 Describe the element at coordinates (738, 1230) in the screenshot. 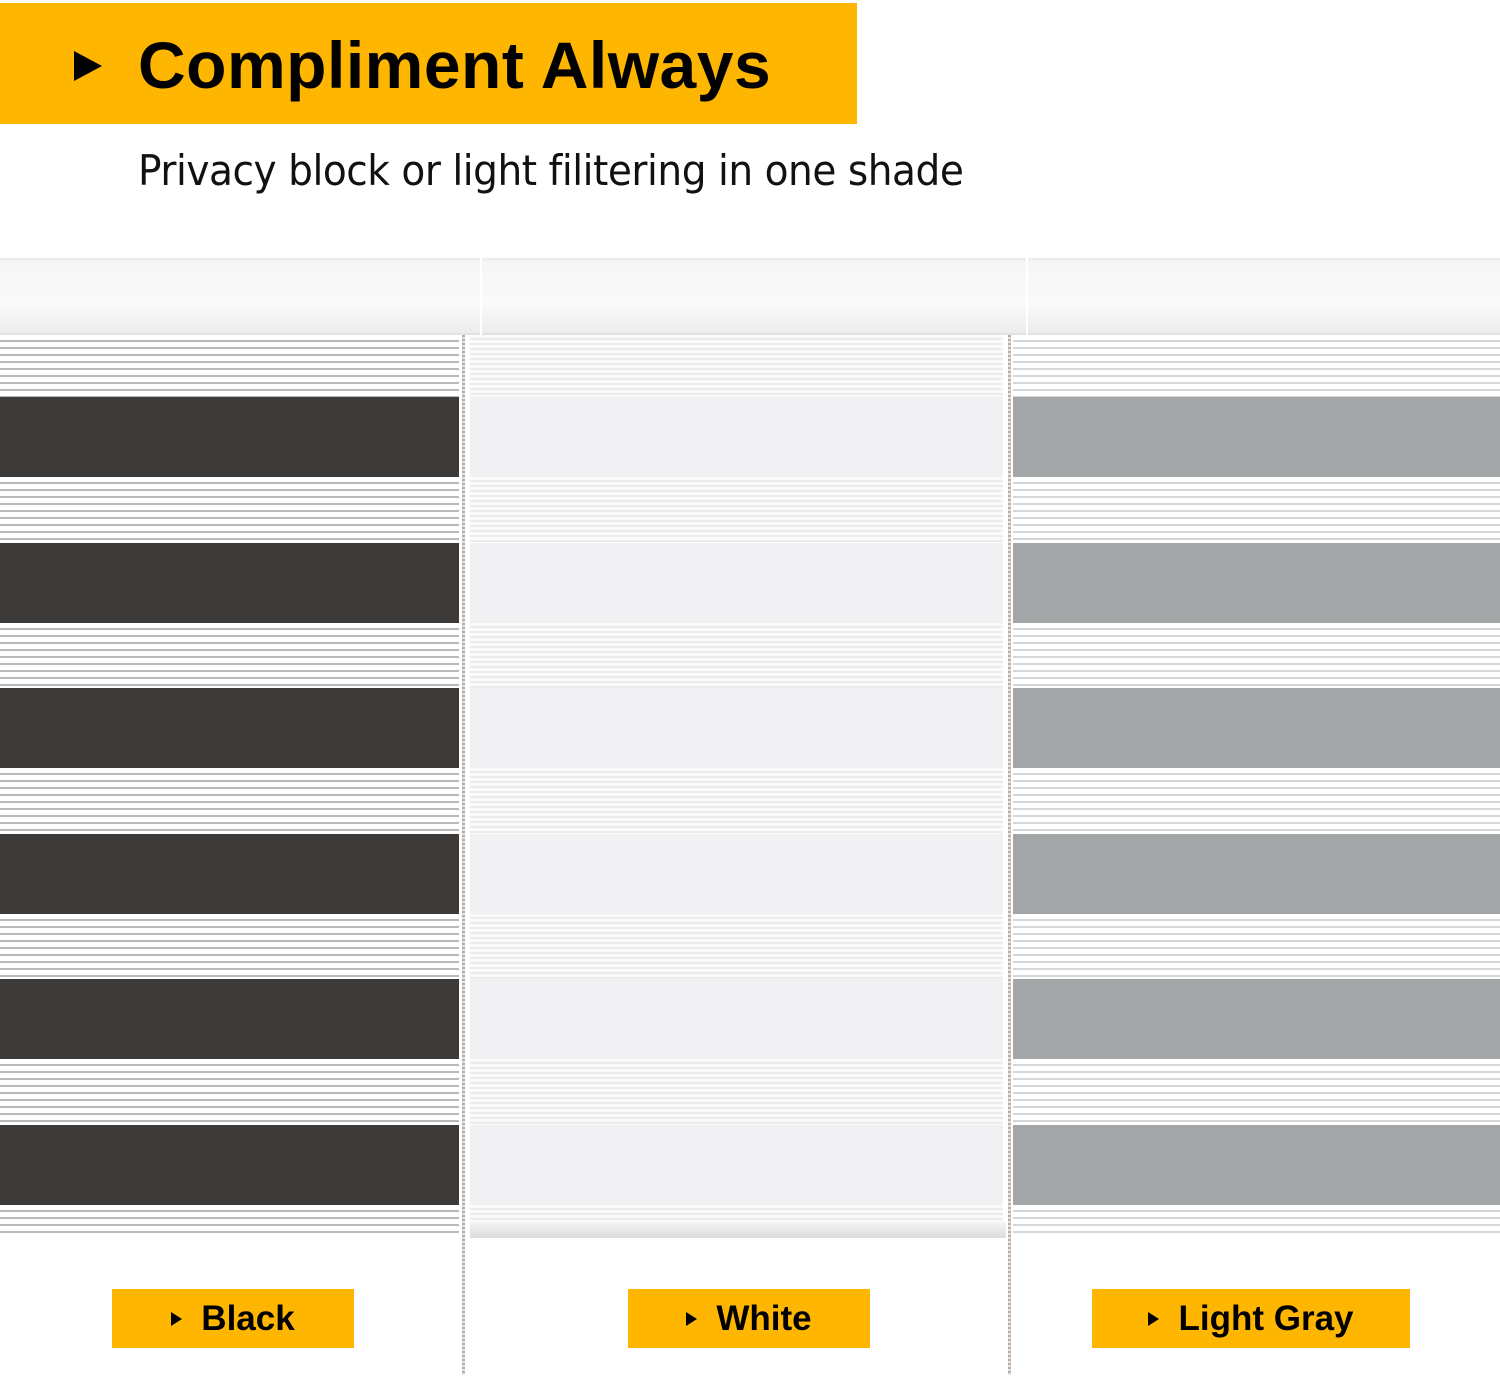

I see `bottom-rail-white` at that location.